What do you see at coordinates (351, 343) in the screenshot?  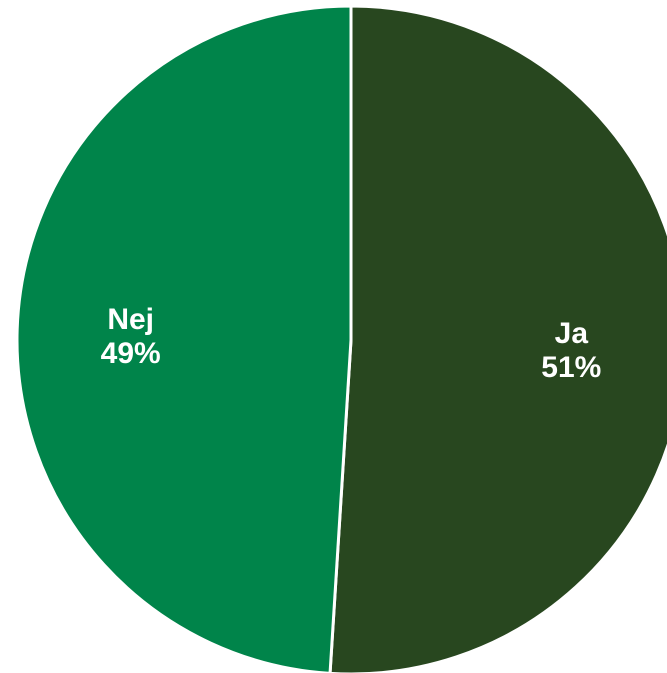 I see `pie-labels: Ja 51% Nej 49%` at bounding box center [351, 343].